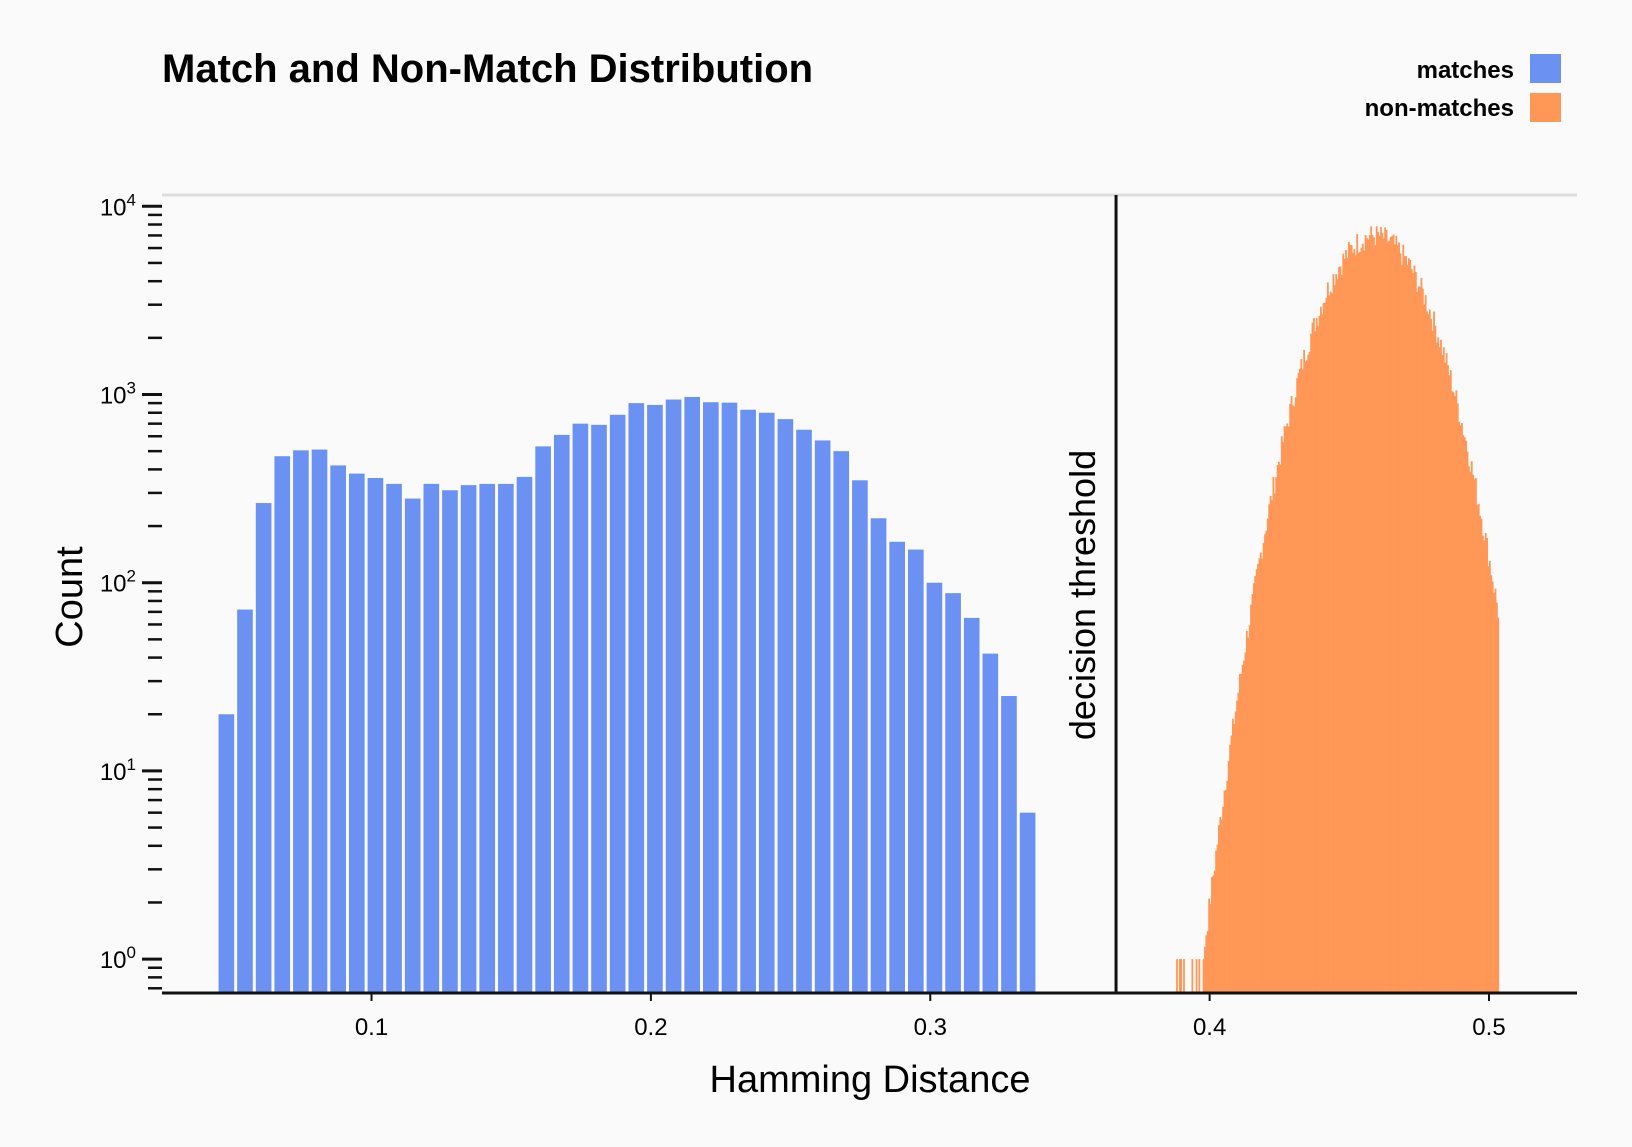  I want to click on y-tick-label: 10¹, so click(118, 770).